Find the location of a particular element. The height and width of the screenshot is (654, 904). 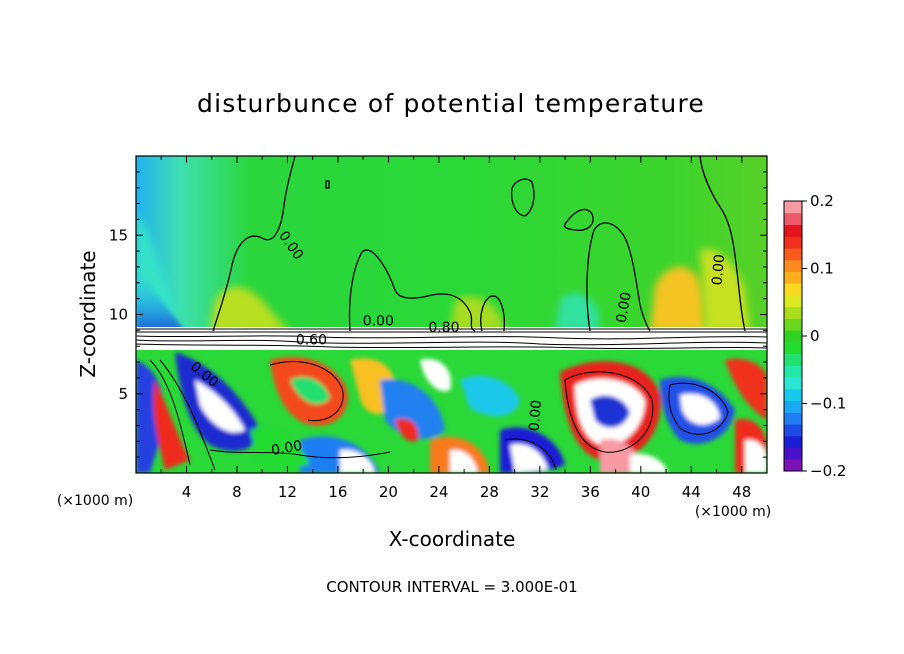

colorbar-tick-label: −0.1 is located at coordinates (828, 404).